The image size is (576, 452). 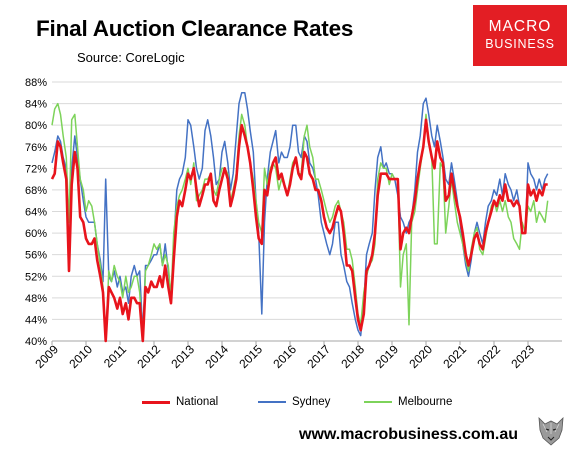 I want to click on x-tick-label: 2014, so click(x=216, y=356).